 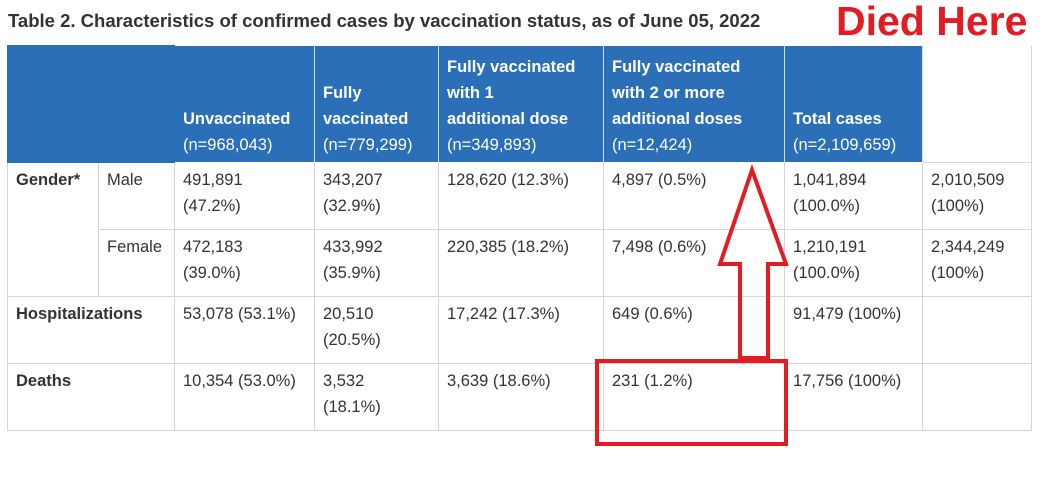 What do you see at coordinates (352, 273) in the screenshot?
I see `cell-percent: (35.9%)` at bounding box center [352, 273].